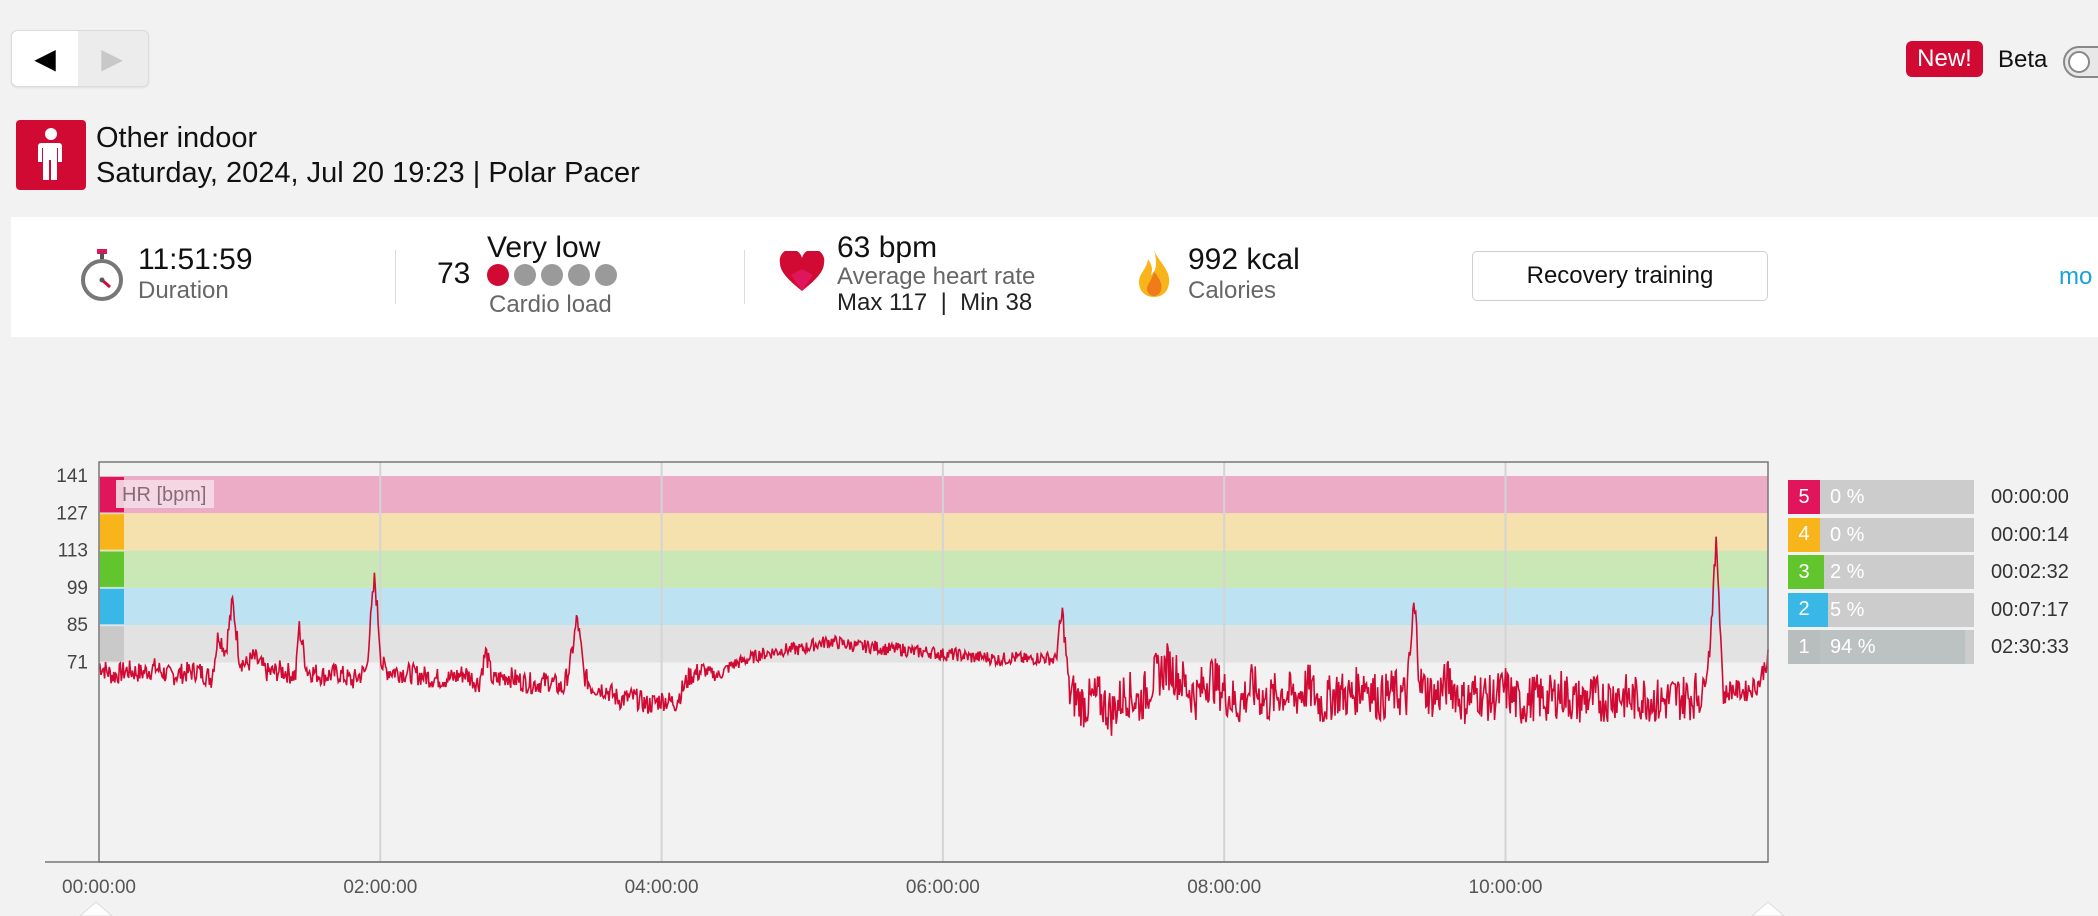 This screenshot has width=2098, height=916. What do you see at coordinates (77, 625) in the screenshot?
I see `y-tick-label: 85` at bounding box center [77, 625].